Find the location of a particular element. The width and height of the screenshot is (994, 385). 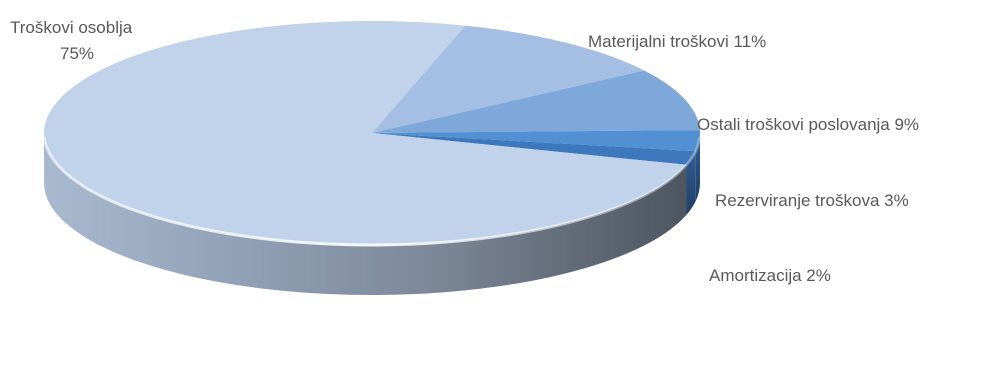

slice-label-tro-kovi-osoblja: Troškovi osoblja is located at coordinates (71, 27).